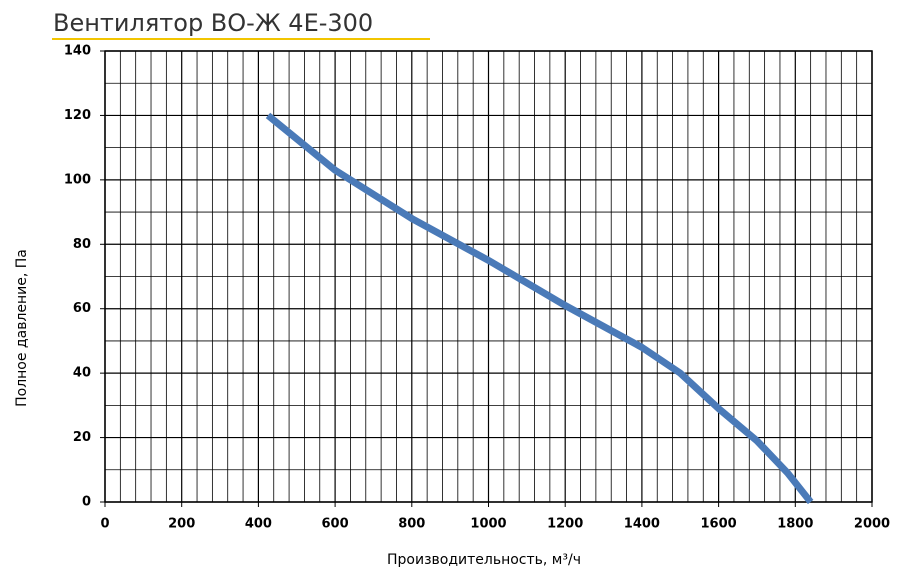 Image resolution: width=900 pixels, height=572 pixels. Describe the element at coordinates (411, 524) in the screenshot. I see `x-tick-label: 800` at that location.